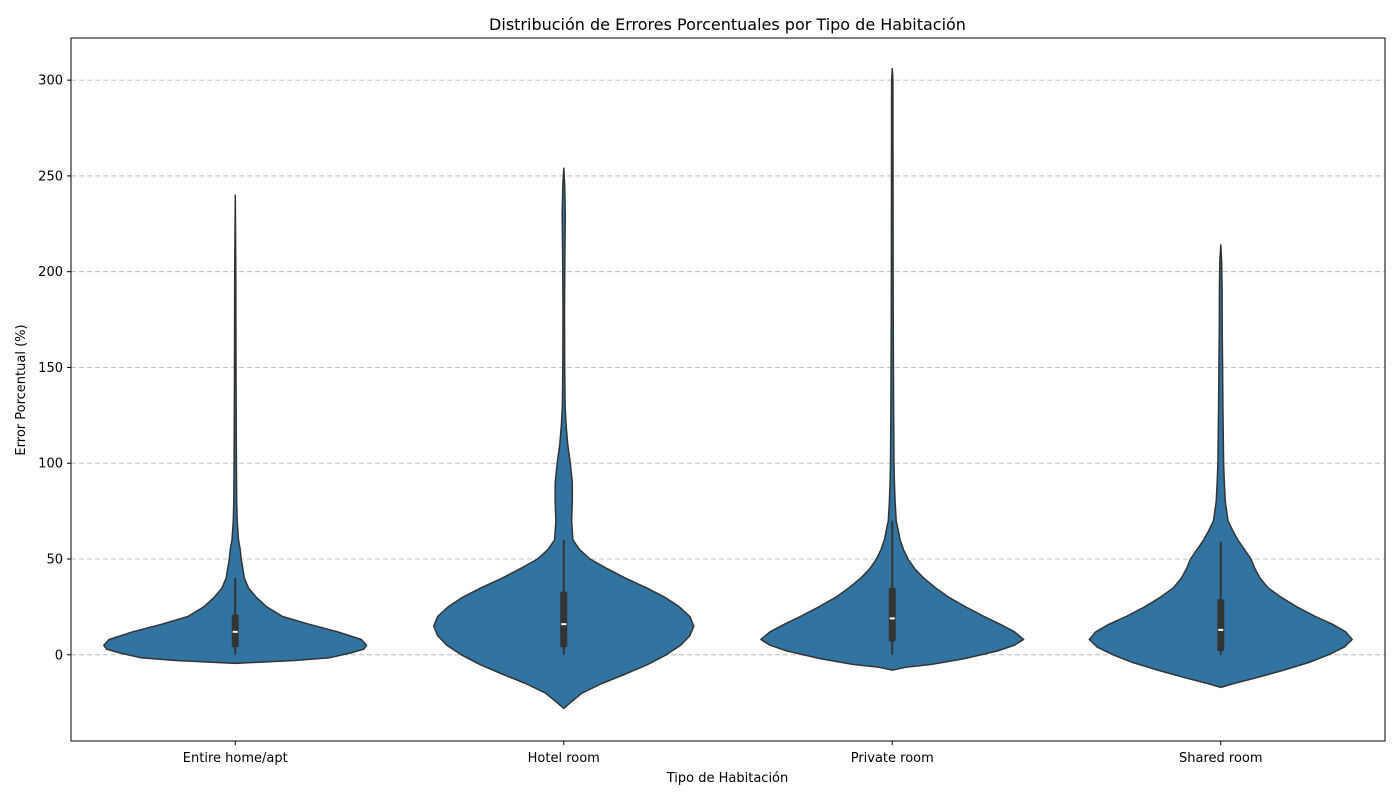 The image size is (1400, 800). I want to click on y-tick-label: 300, so click(50, 81).